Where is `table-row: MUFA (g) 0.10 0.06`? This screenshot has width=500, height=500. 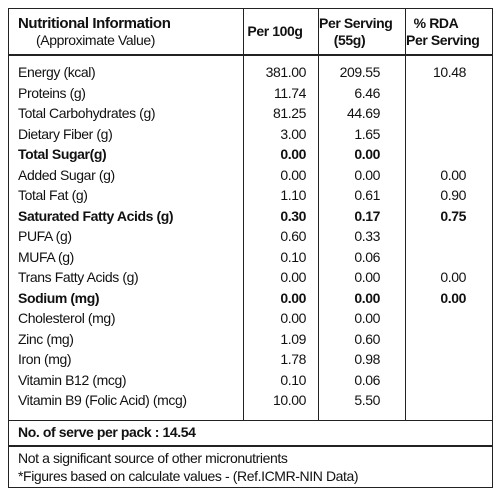
table-row: MUFA (g) 0.10 0.06 is located at coordinates (250, 256).